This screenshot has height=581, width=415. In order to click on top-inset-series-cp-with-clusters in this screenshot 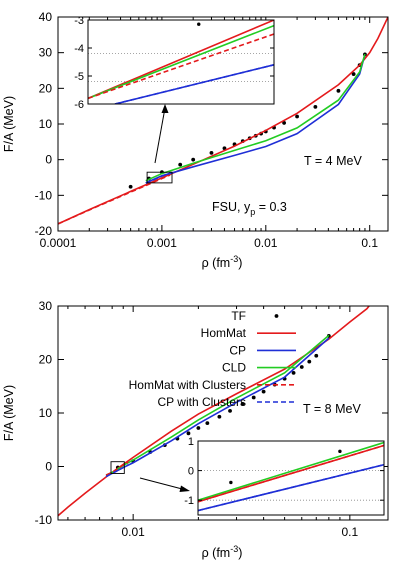, I will do `click(194, 84)`.